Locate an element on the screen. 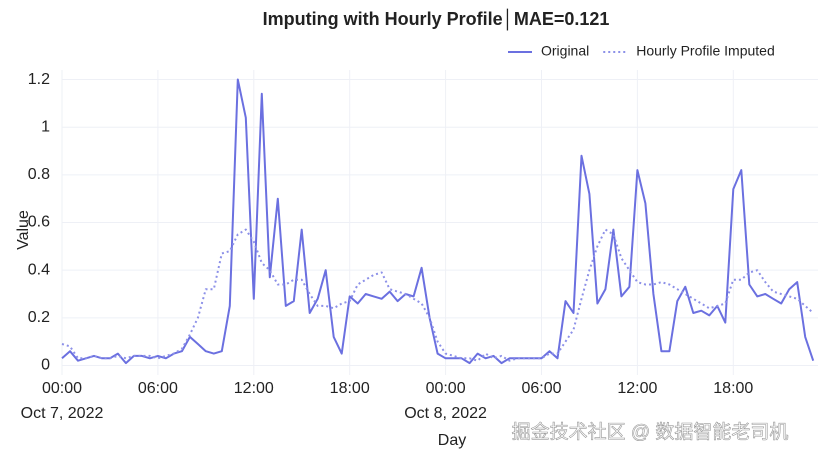 This screenshot has width=825, height=460. y-tick-label: 0 is located at coordinates (45, 365).